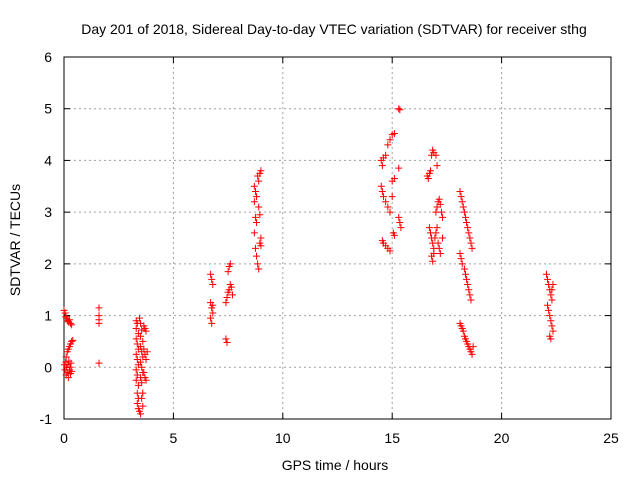 This screenshot has width=640, height=480. What do you see at coordinates (502, 438) in the screenshot?
I see `x-tick-label: 20` at bounding box center [502, 438].